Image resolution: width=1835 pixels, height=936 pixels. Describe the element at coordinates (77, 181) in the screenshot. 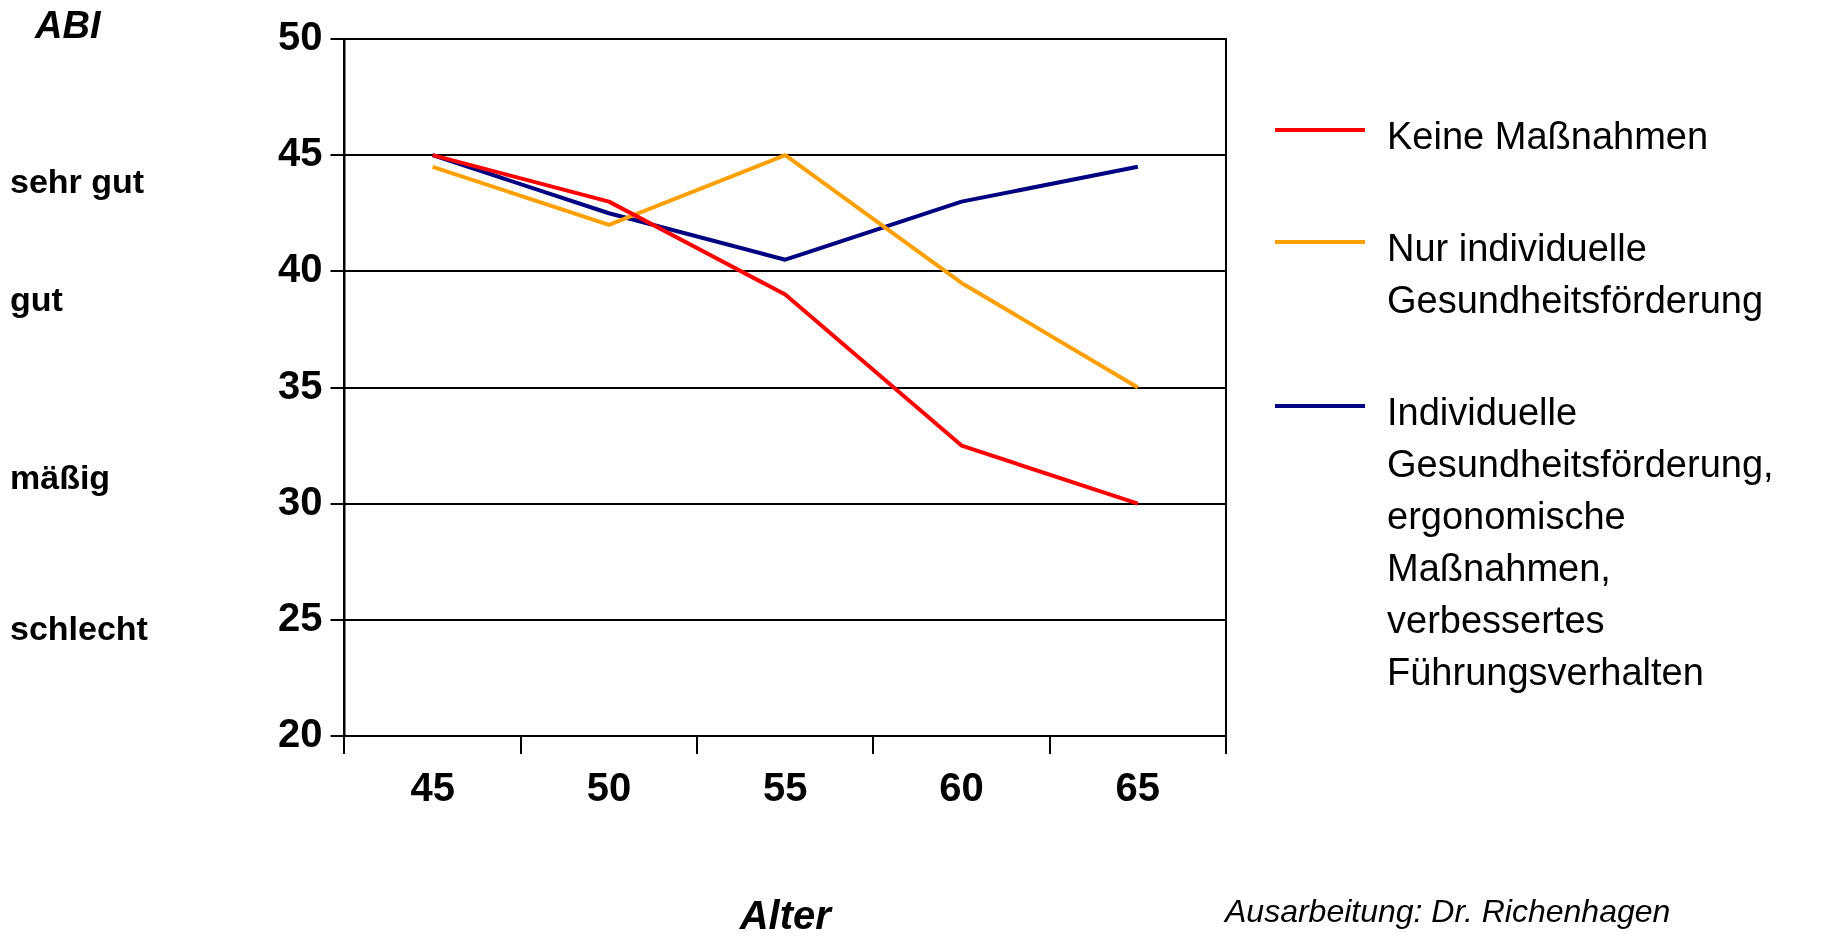

I see `text: sehr gut` at that location.